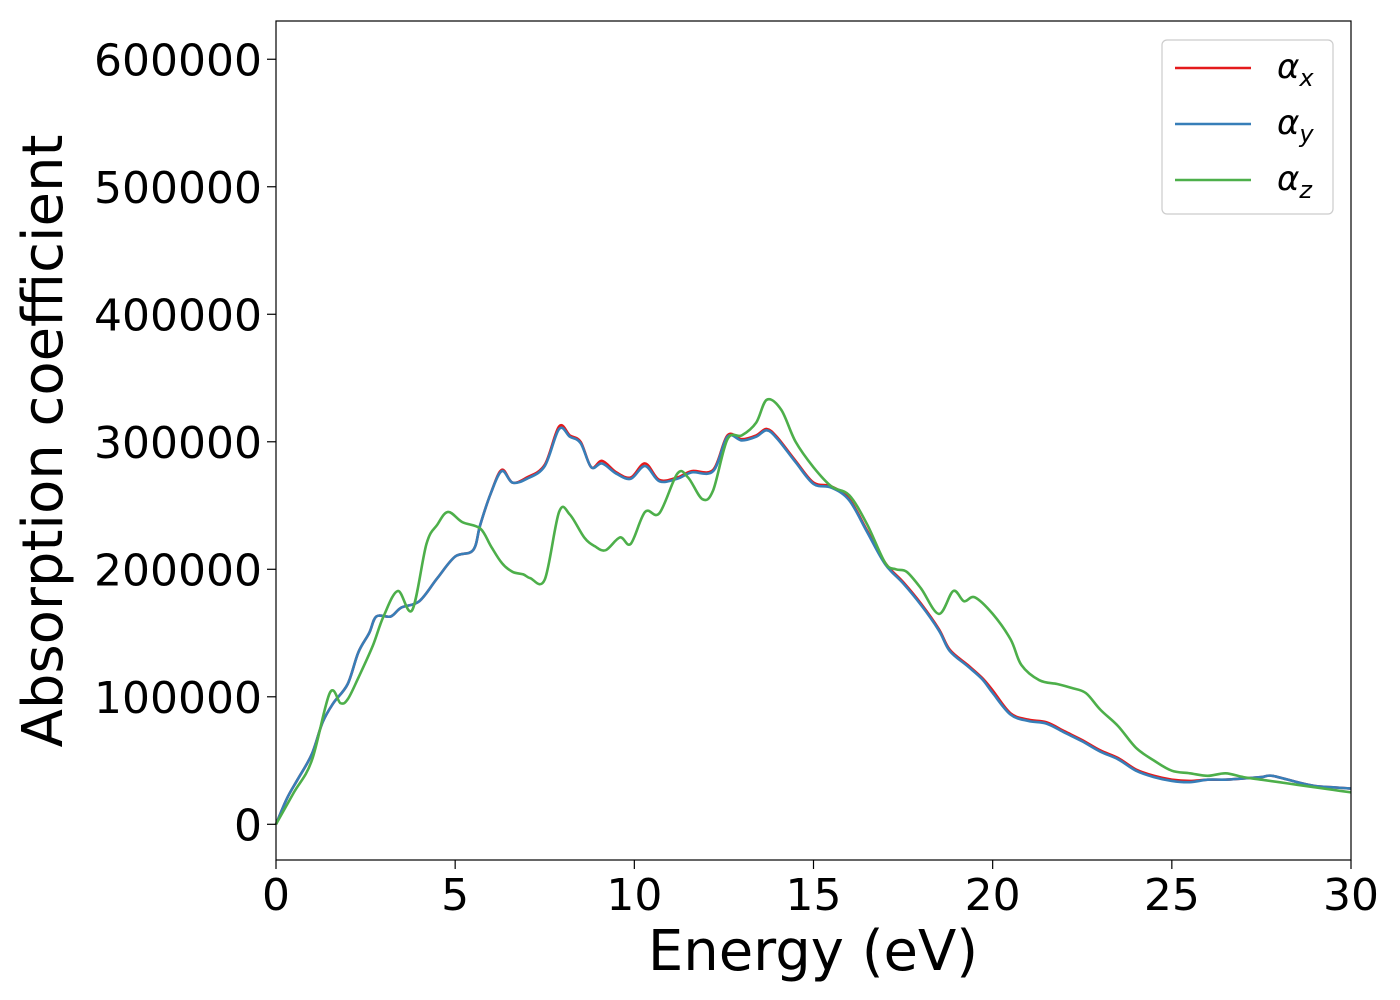 This screenshot has width=1400, height=1000. I want to click on x-tick-label: 30, so click(1351, 895).